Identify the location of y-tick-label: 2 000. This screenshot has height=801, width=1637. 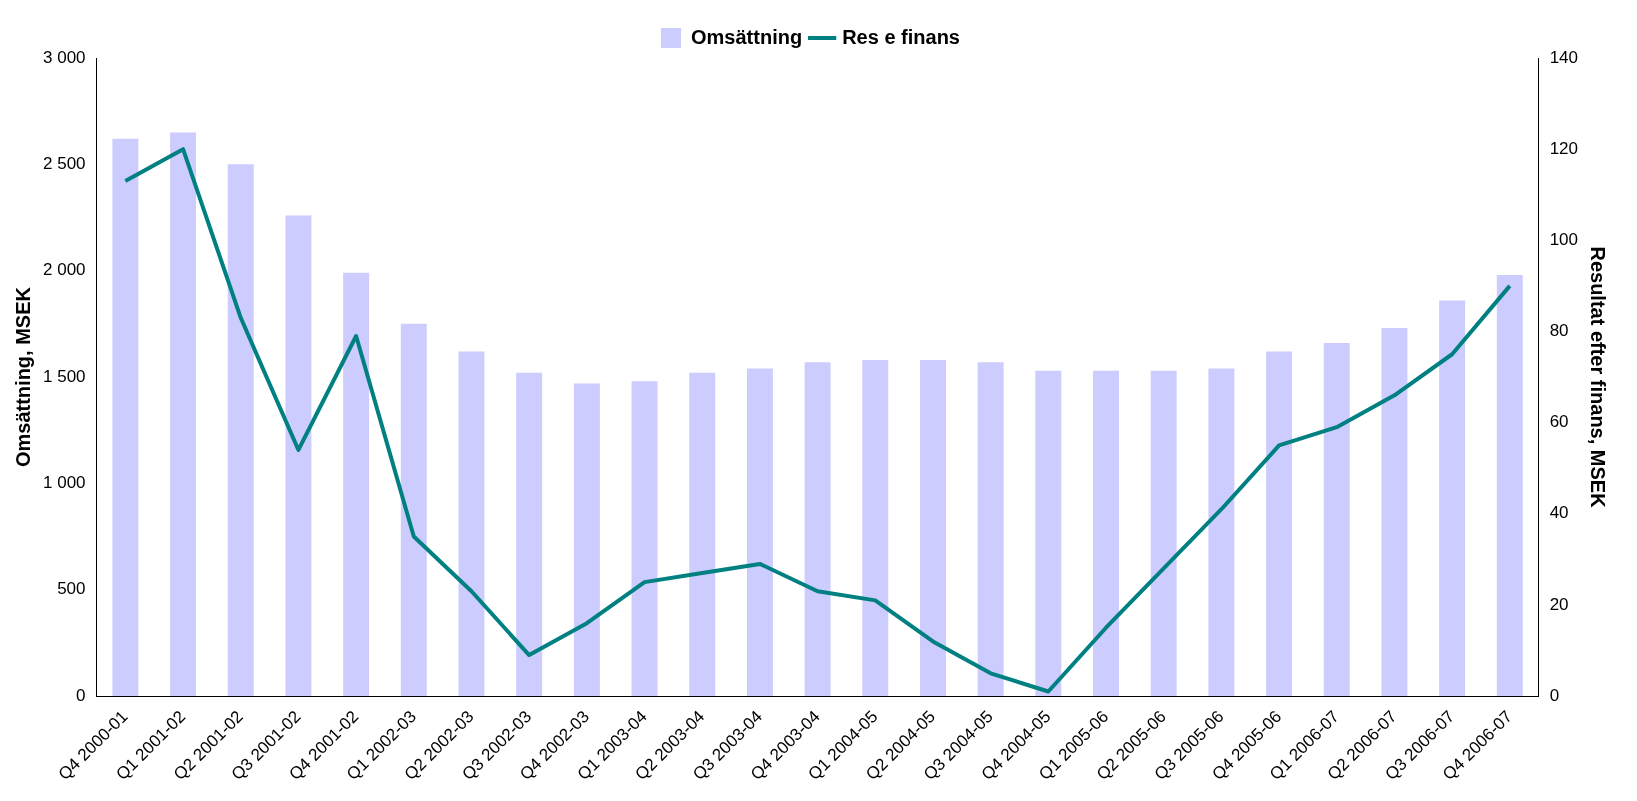
(64, 270).